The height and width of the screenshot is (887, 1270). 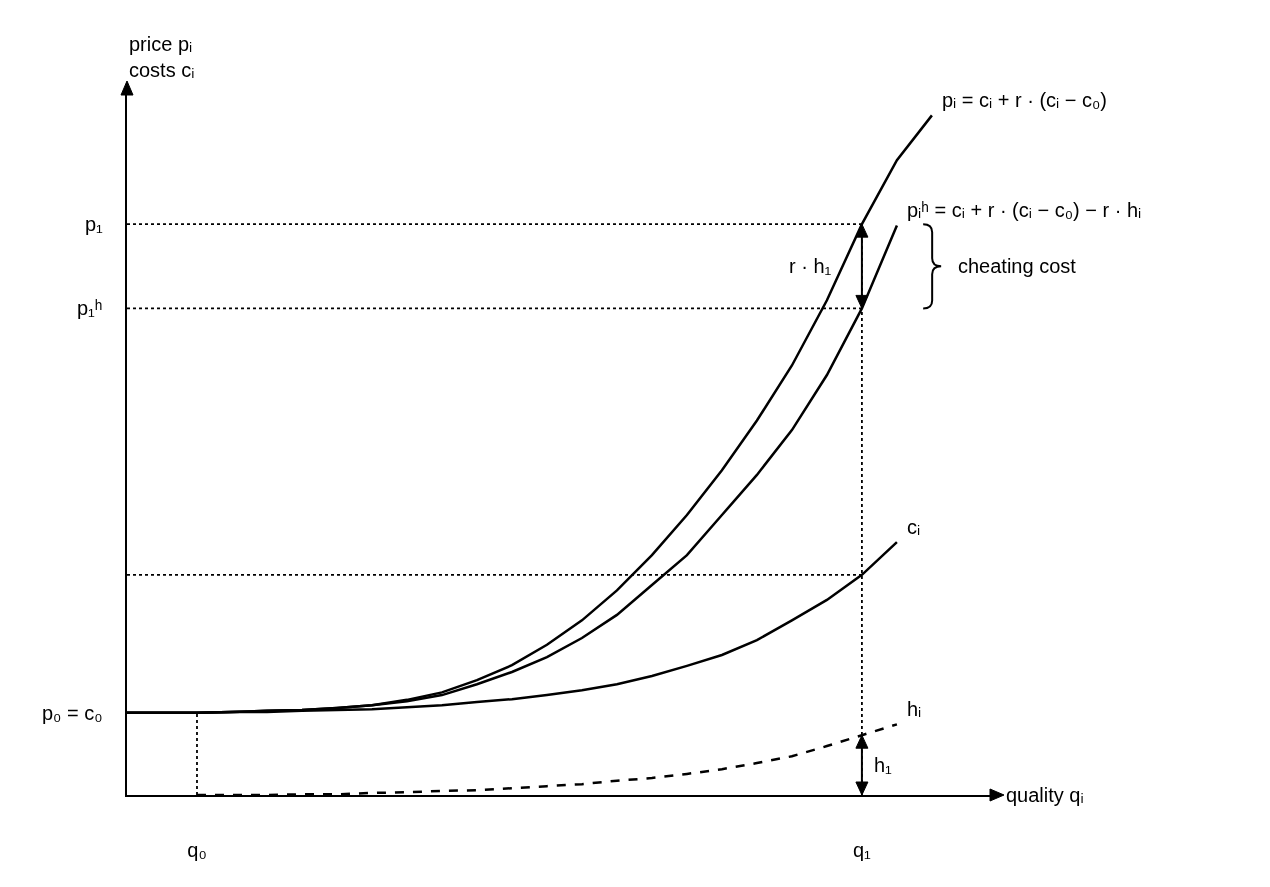 I want to click on series-label: hᵢ, so click(x=914, y=709).